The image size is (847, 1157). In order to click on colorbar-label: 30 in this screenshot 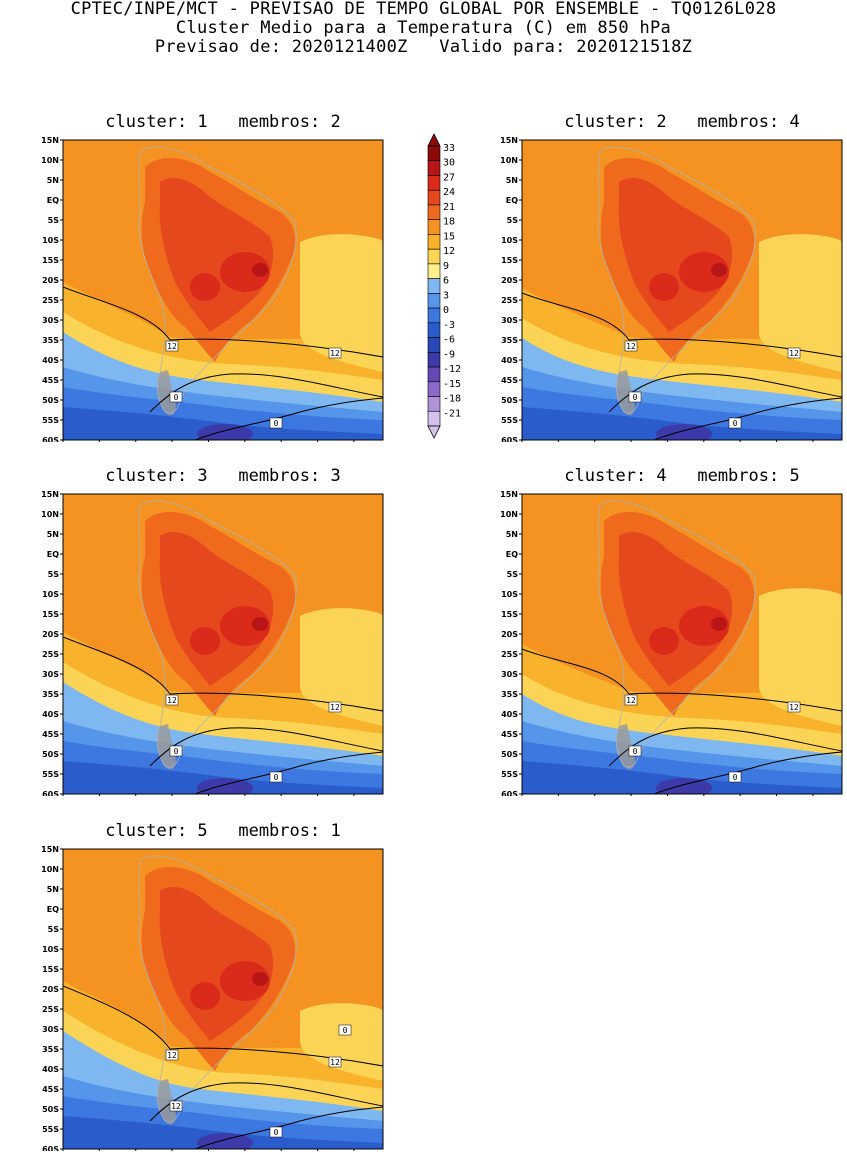, I will do `click(449, 163)`.